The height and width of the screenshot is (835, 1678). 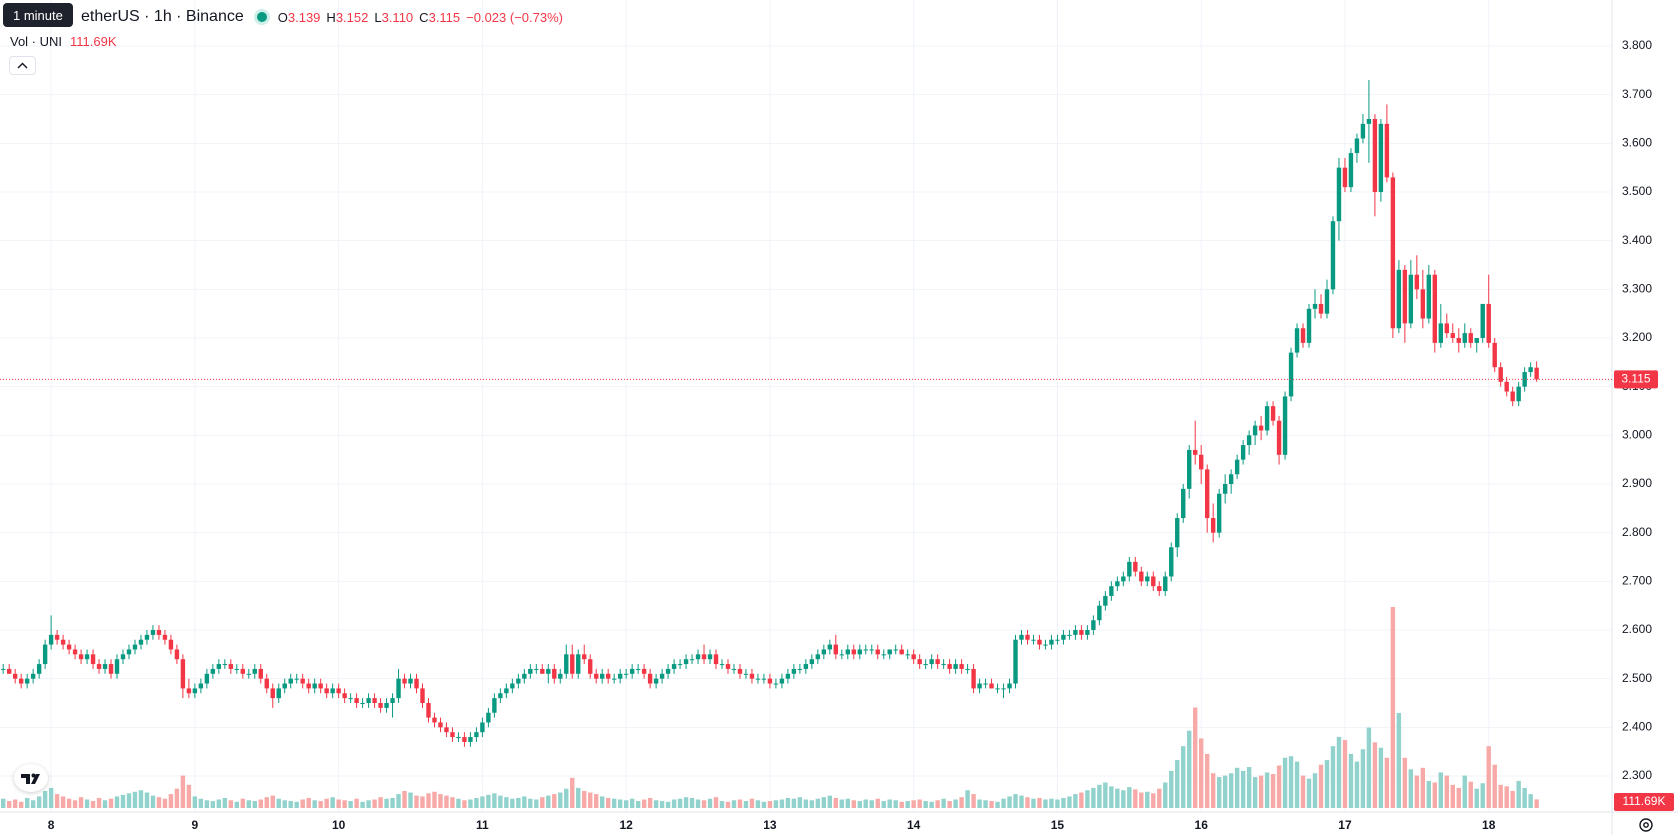 What do you see at coordinates (93, 41) in the screenshot?
I see `volume-value: 111.69K` at bounding box center [93, 41].